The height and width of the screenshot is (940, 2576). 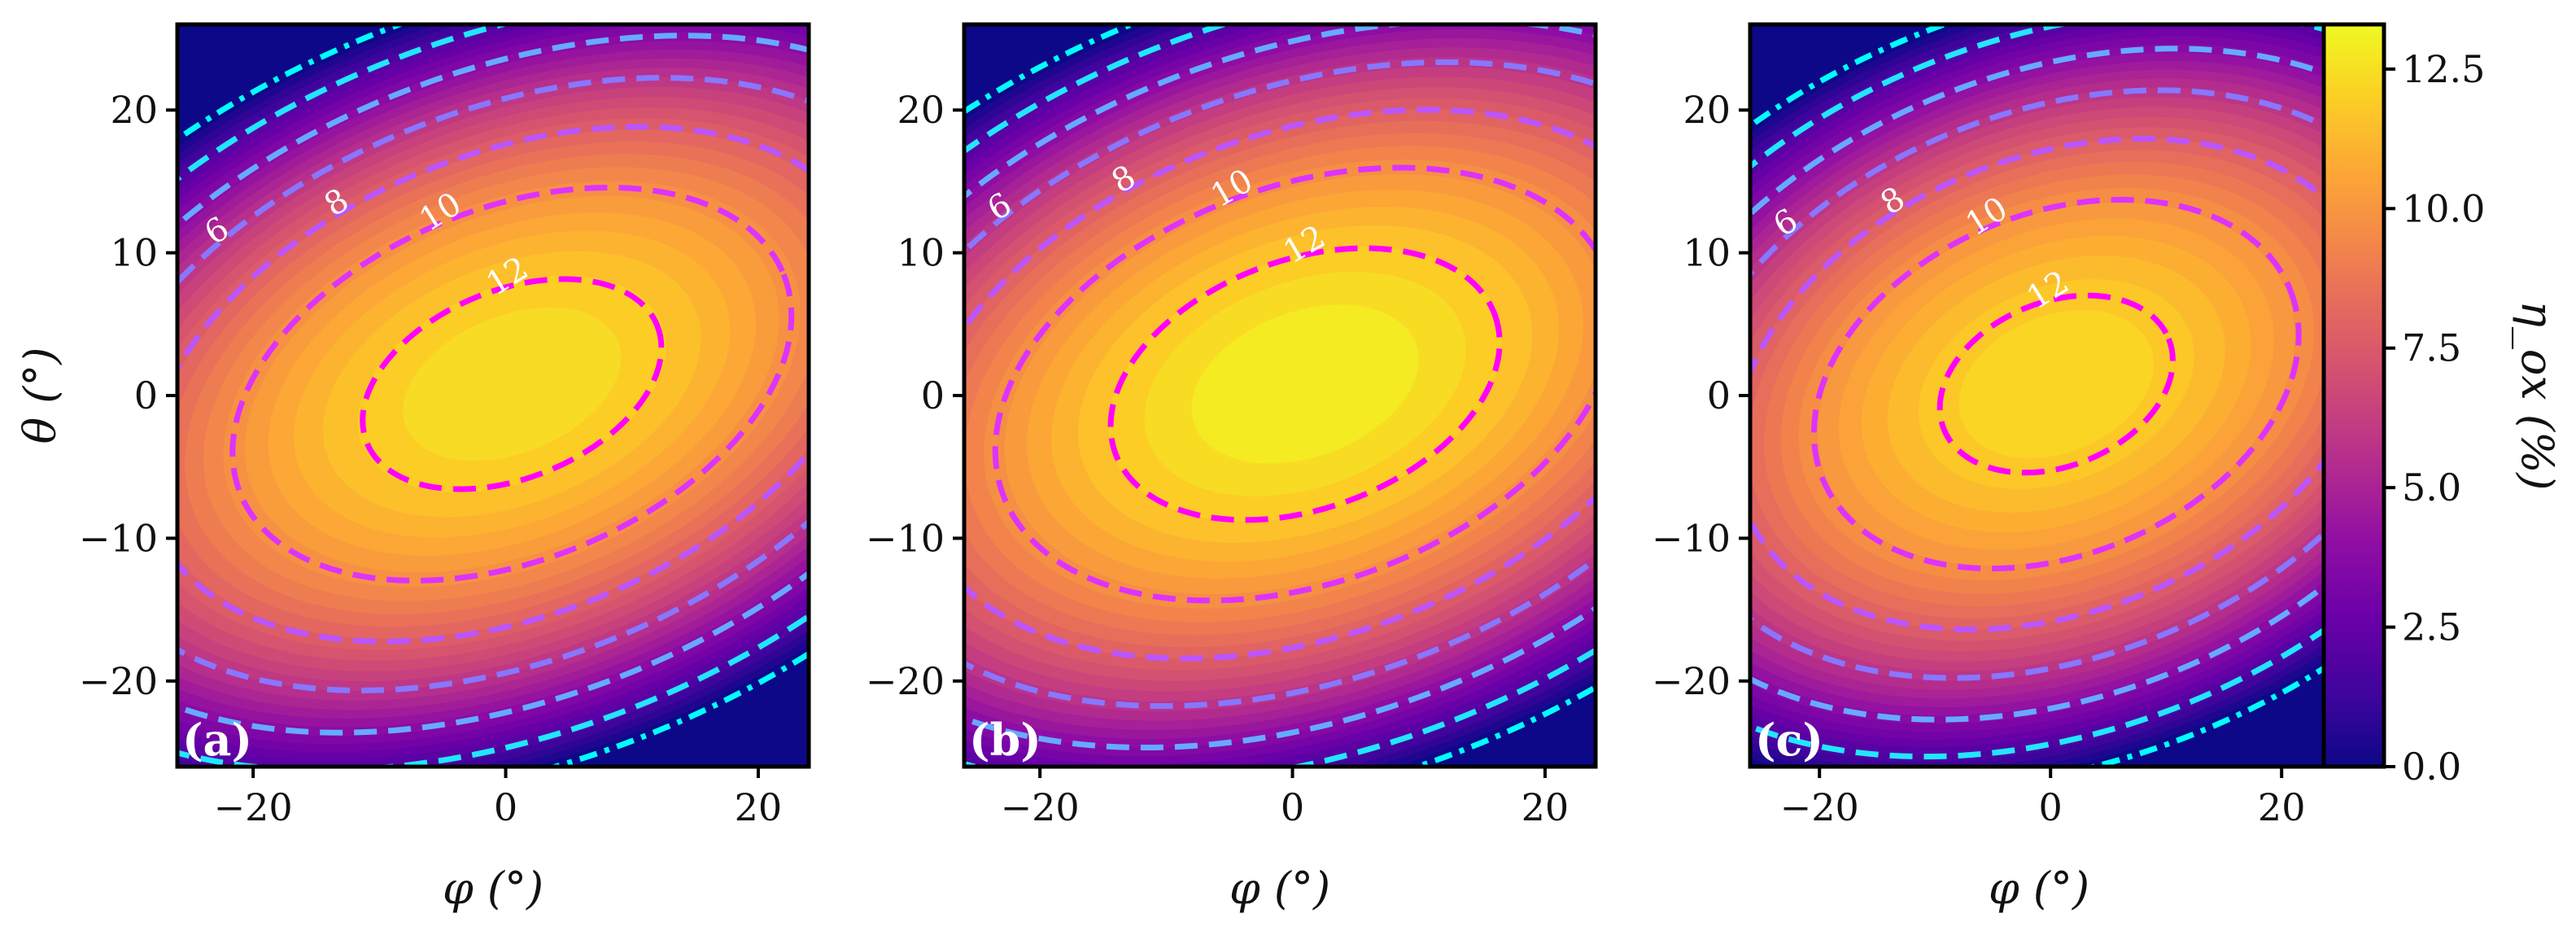 I want to click on x-axis-label-b: φ (°), so click(x=1279, y=888).